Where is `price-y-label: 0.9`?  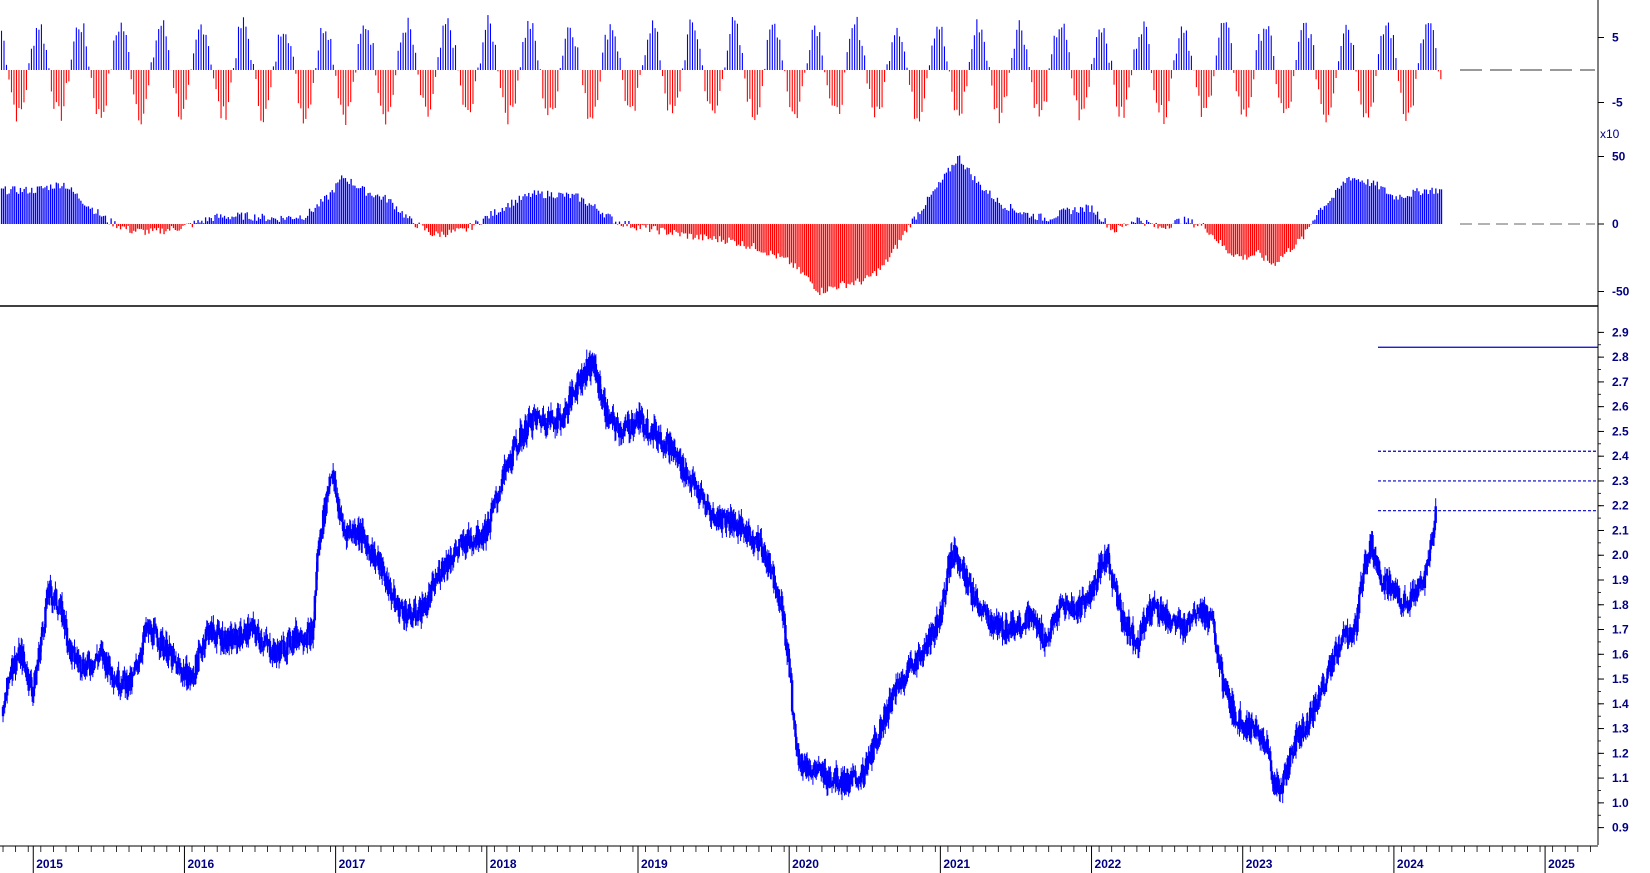
price-y-label: 0.9 is located at coordinates (1620, 828).